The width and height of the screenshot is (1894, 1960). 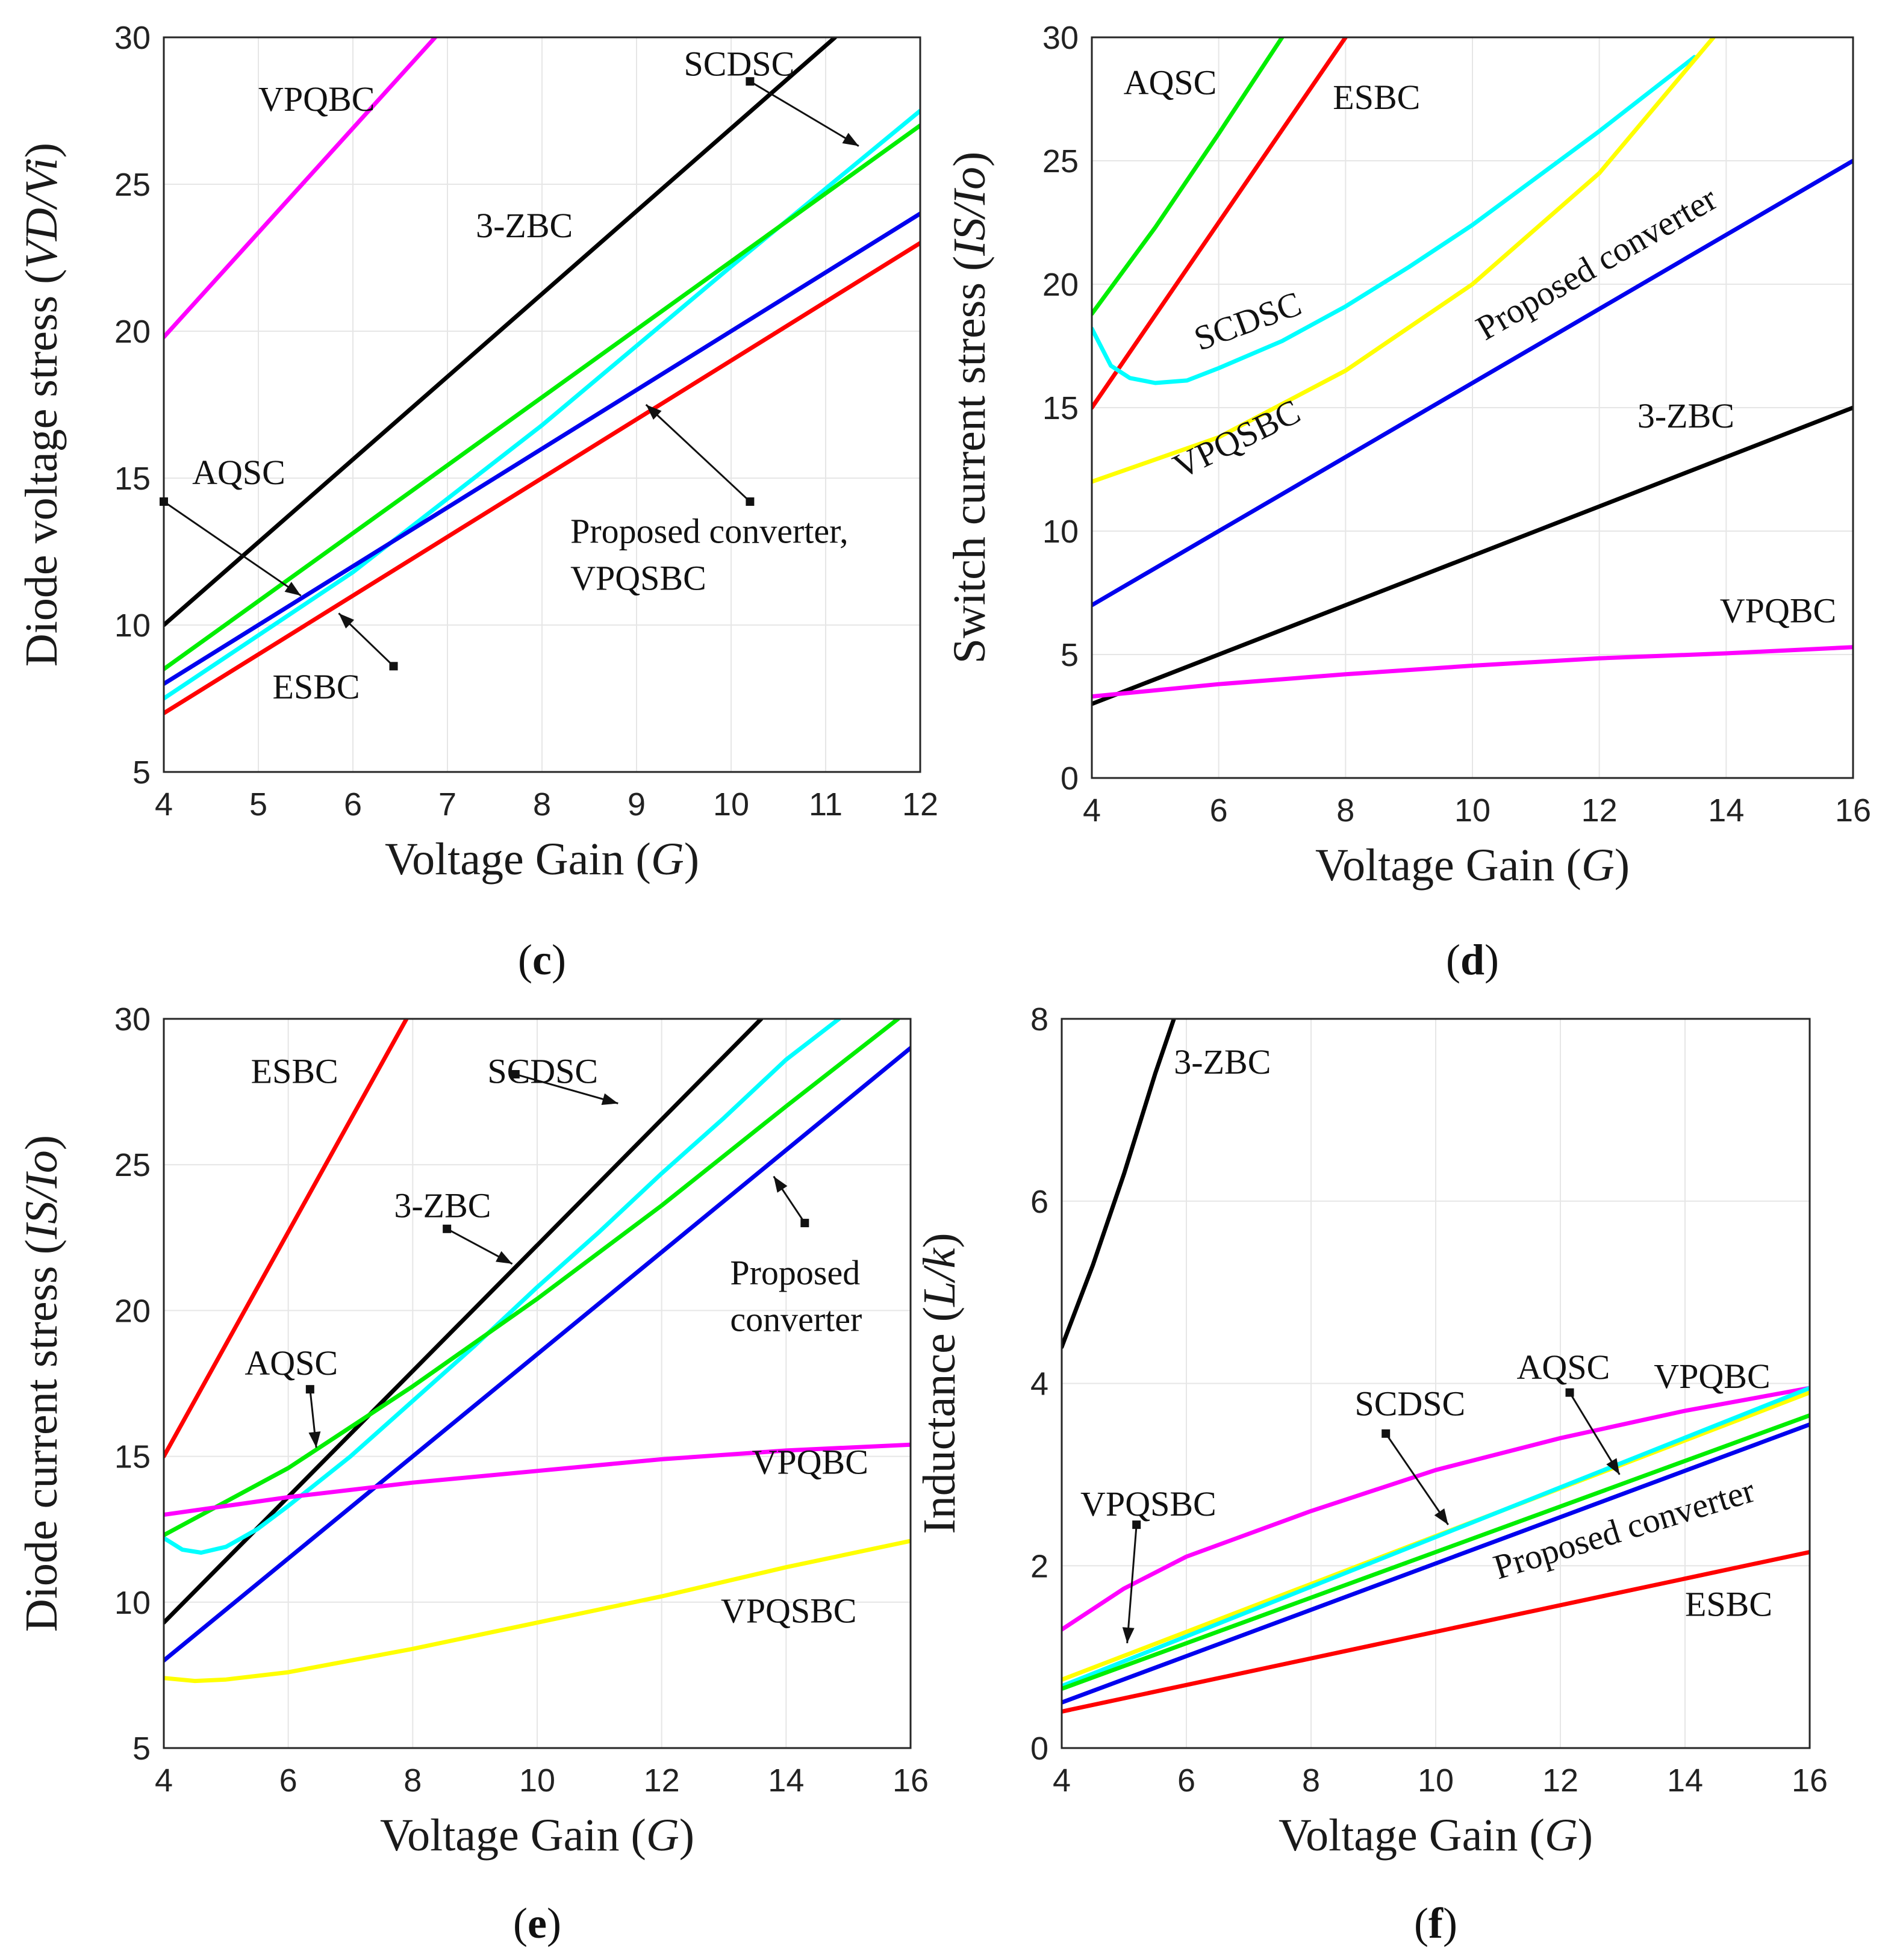 What do you see at coordinates (537, 1923) in the screenshot?
I see `panel-caption: (e)` at bounding box center [537, 1923].